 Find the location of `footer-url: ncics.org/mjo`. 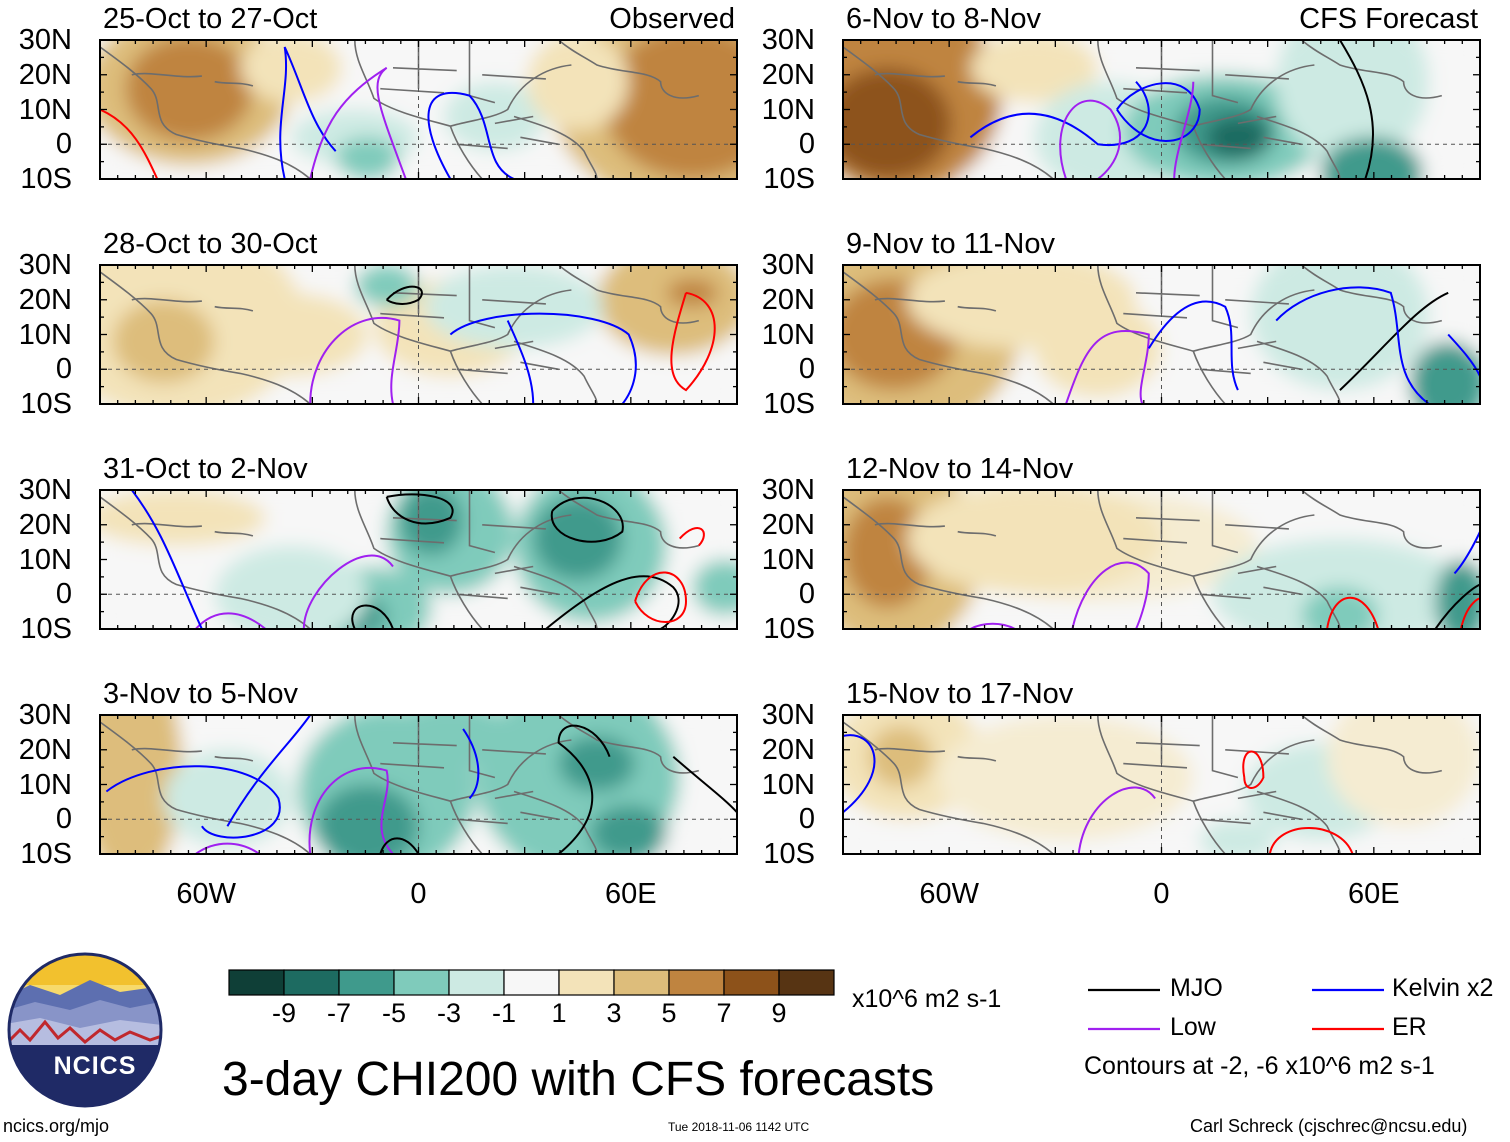

footer-url: ncics.org/mjo is located at coordinates (56, 1126).